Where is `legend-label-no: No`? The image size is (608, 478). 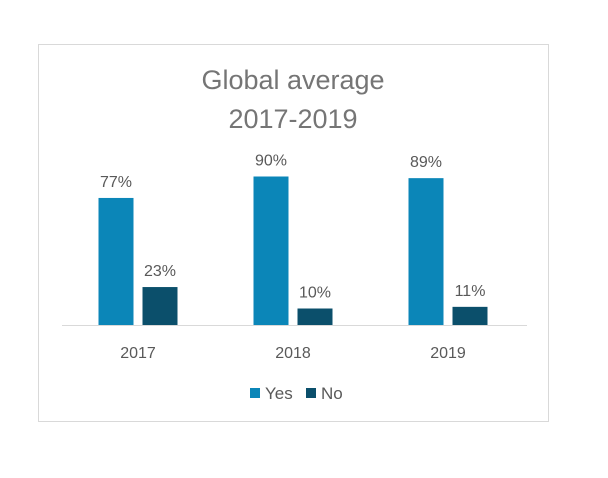 legend-label-no: No is located at coordinates (332, 393).